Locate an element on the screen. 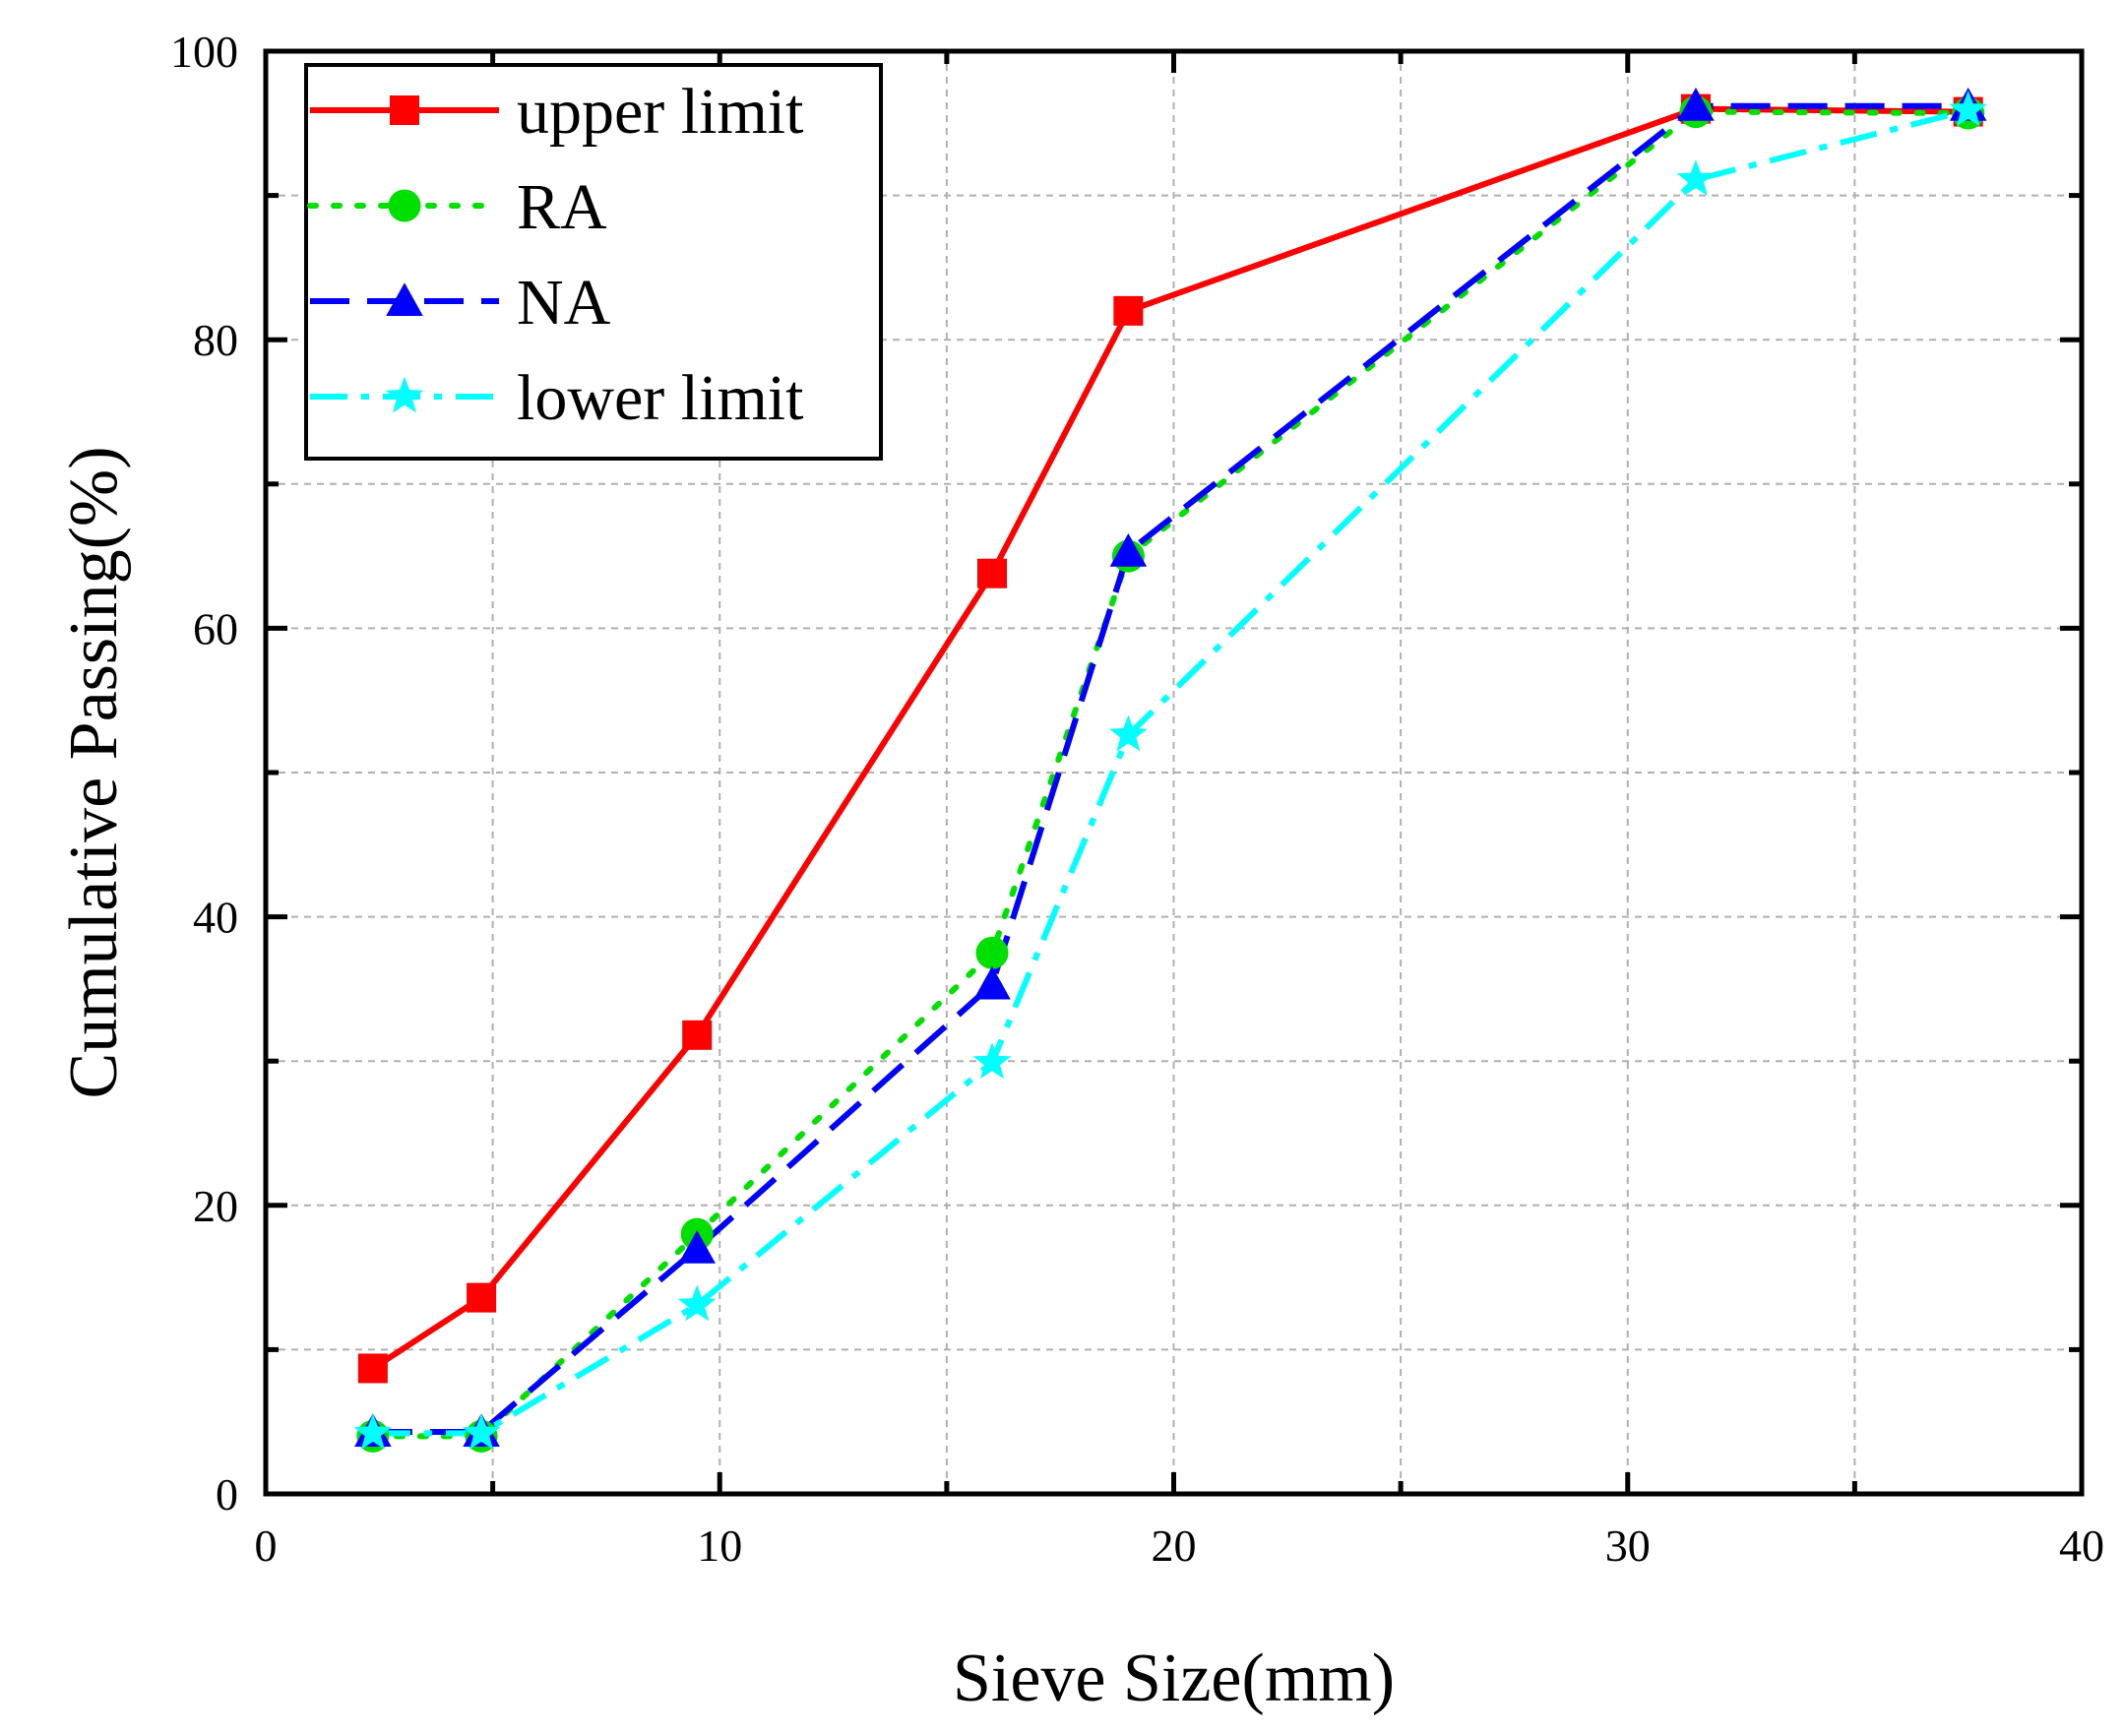 This screenshot has height=1736, width=2125. y-tick-label: 20 is located at coordinates (215, 1206).